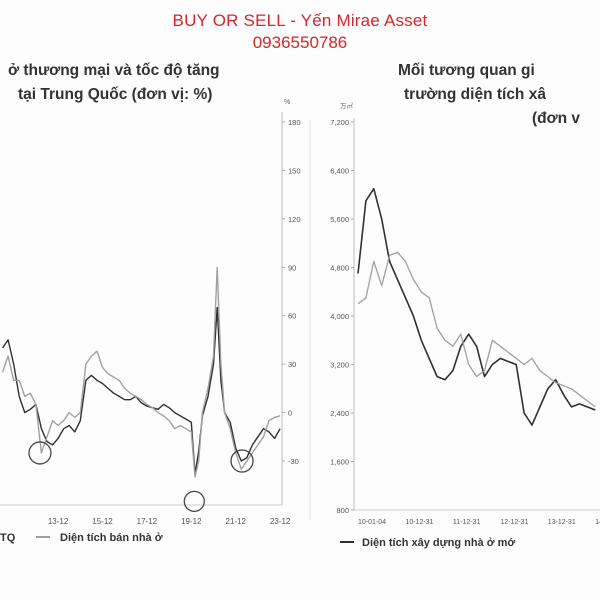  I want to click on left-x-tick-label: 17-12, so click(147, 521).